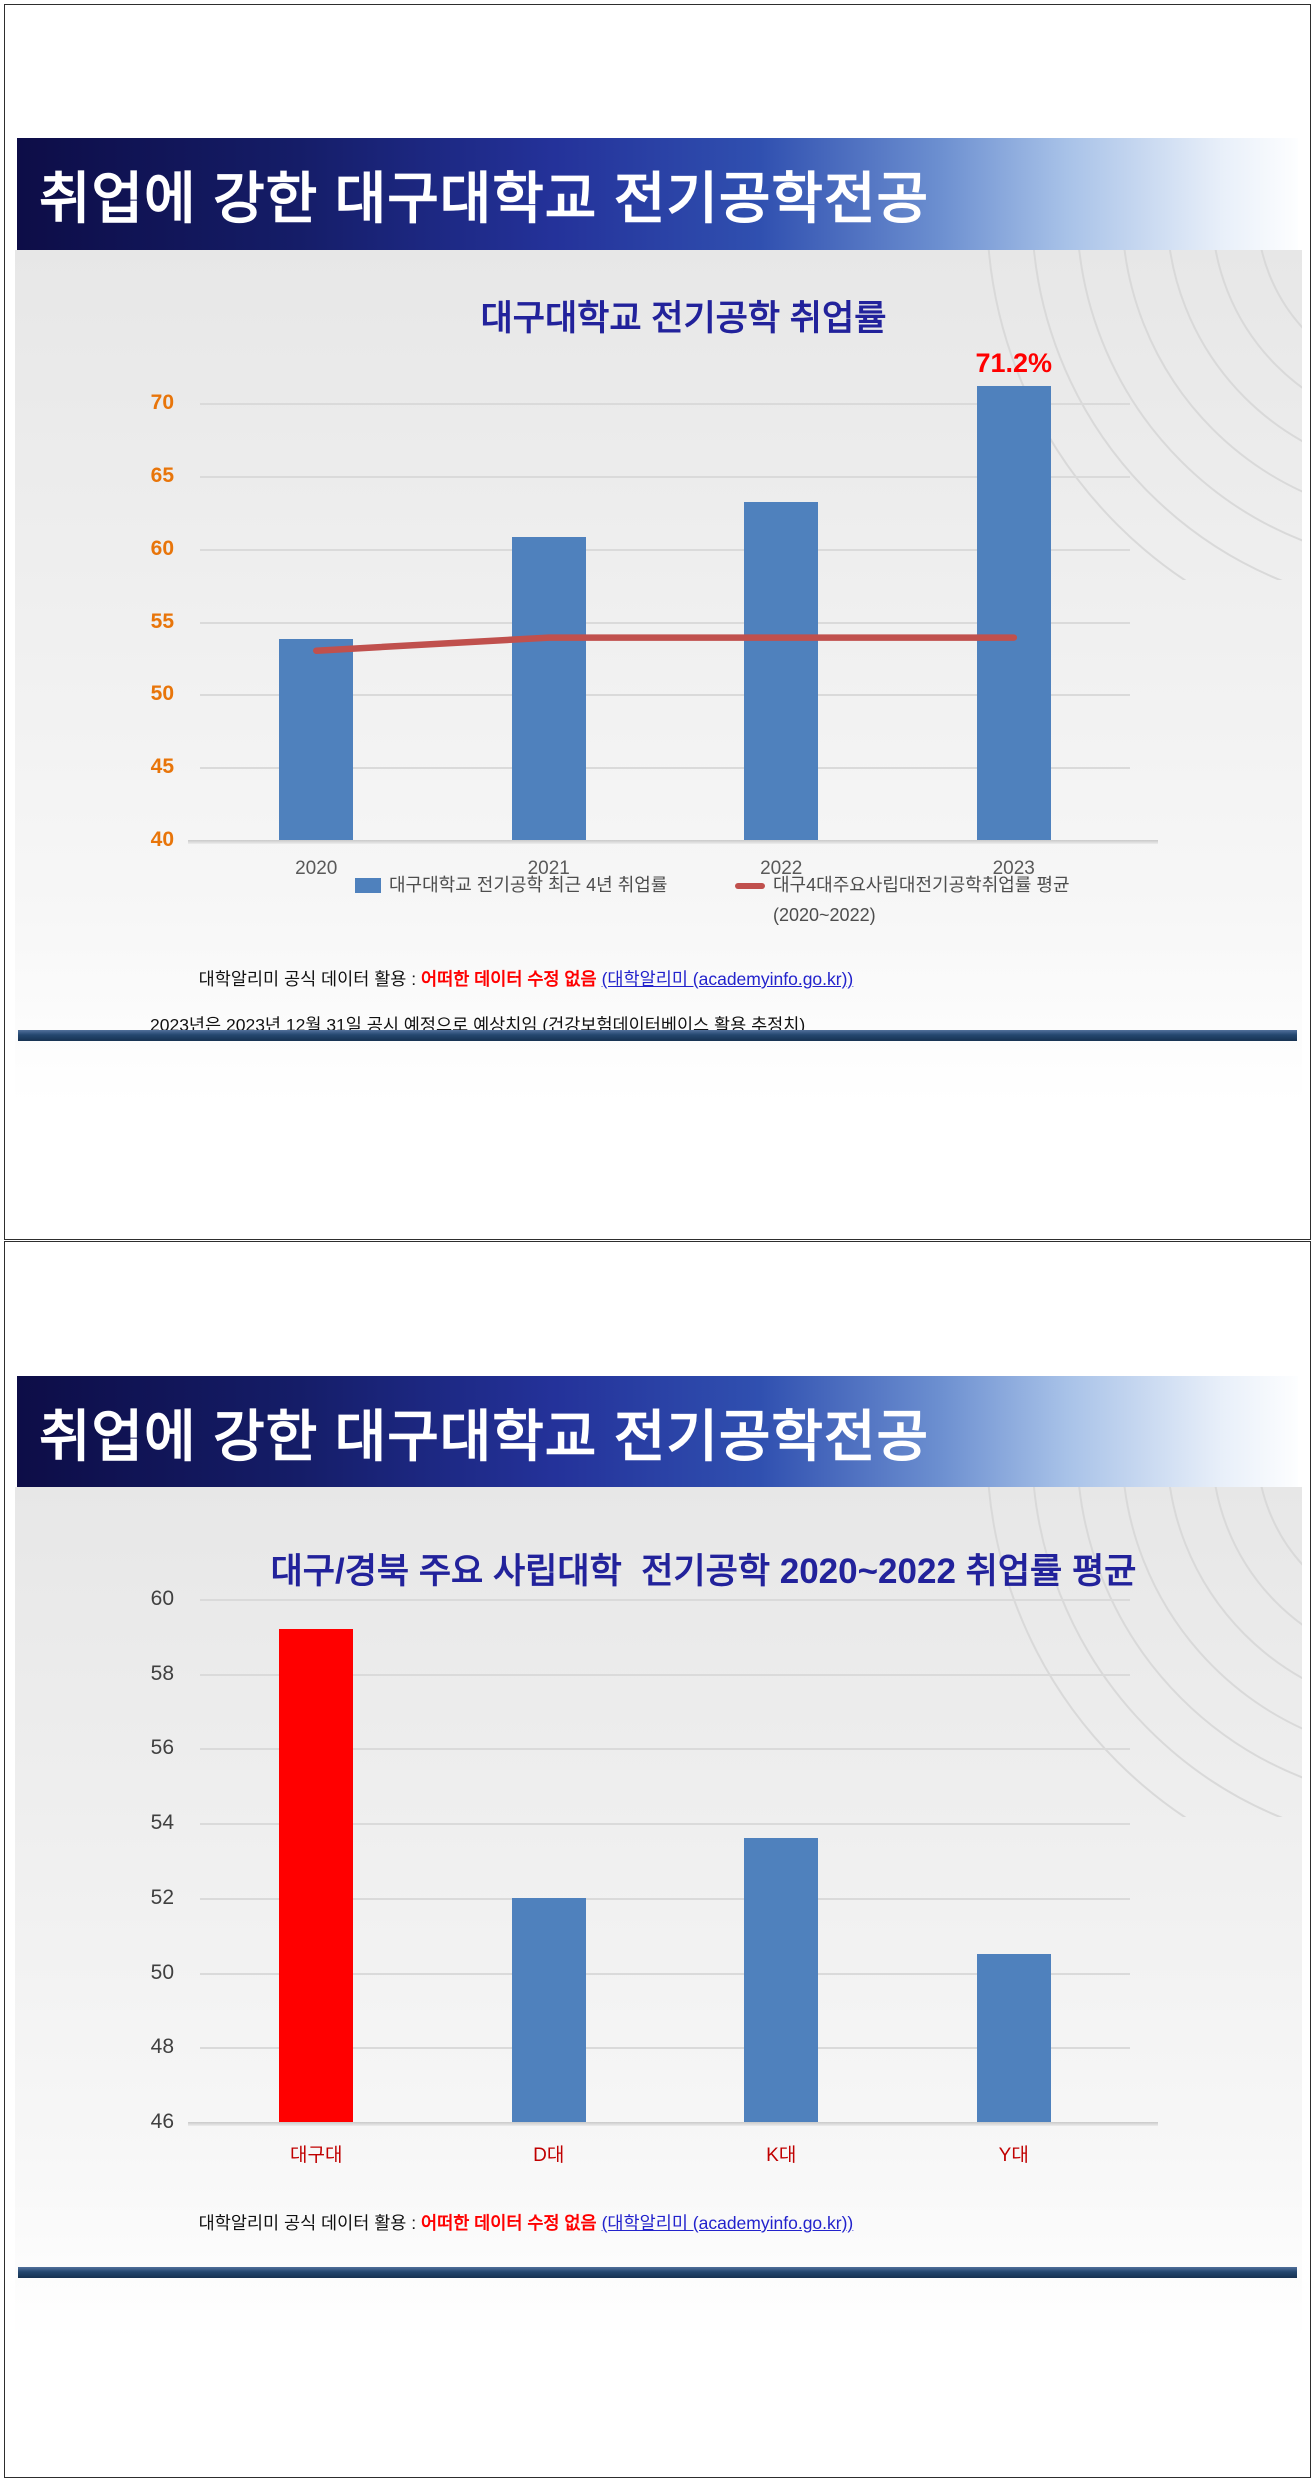  Describe the element at coordinates (162, 475) in the screenshot. I see `y-tick-label: 65` at that location.